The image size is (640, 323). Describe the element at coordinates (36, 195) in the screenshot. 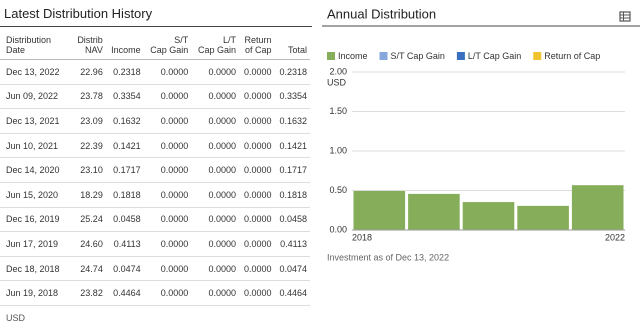

I see `table-cell: Jun 15, 2020` at that location.